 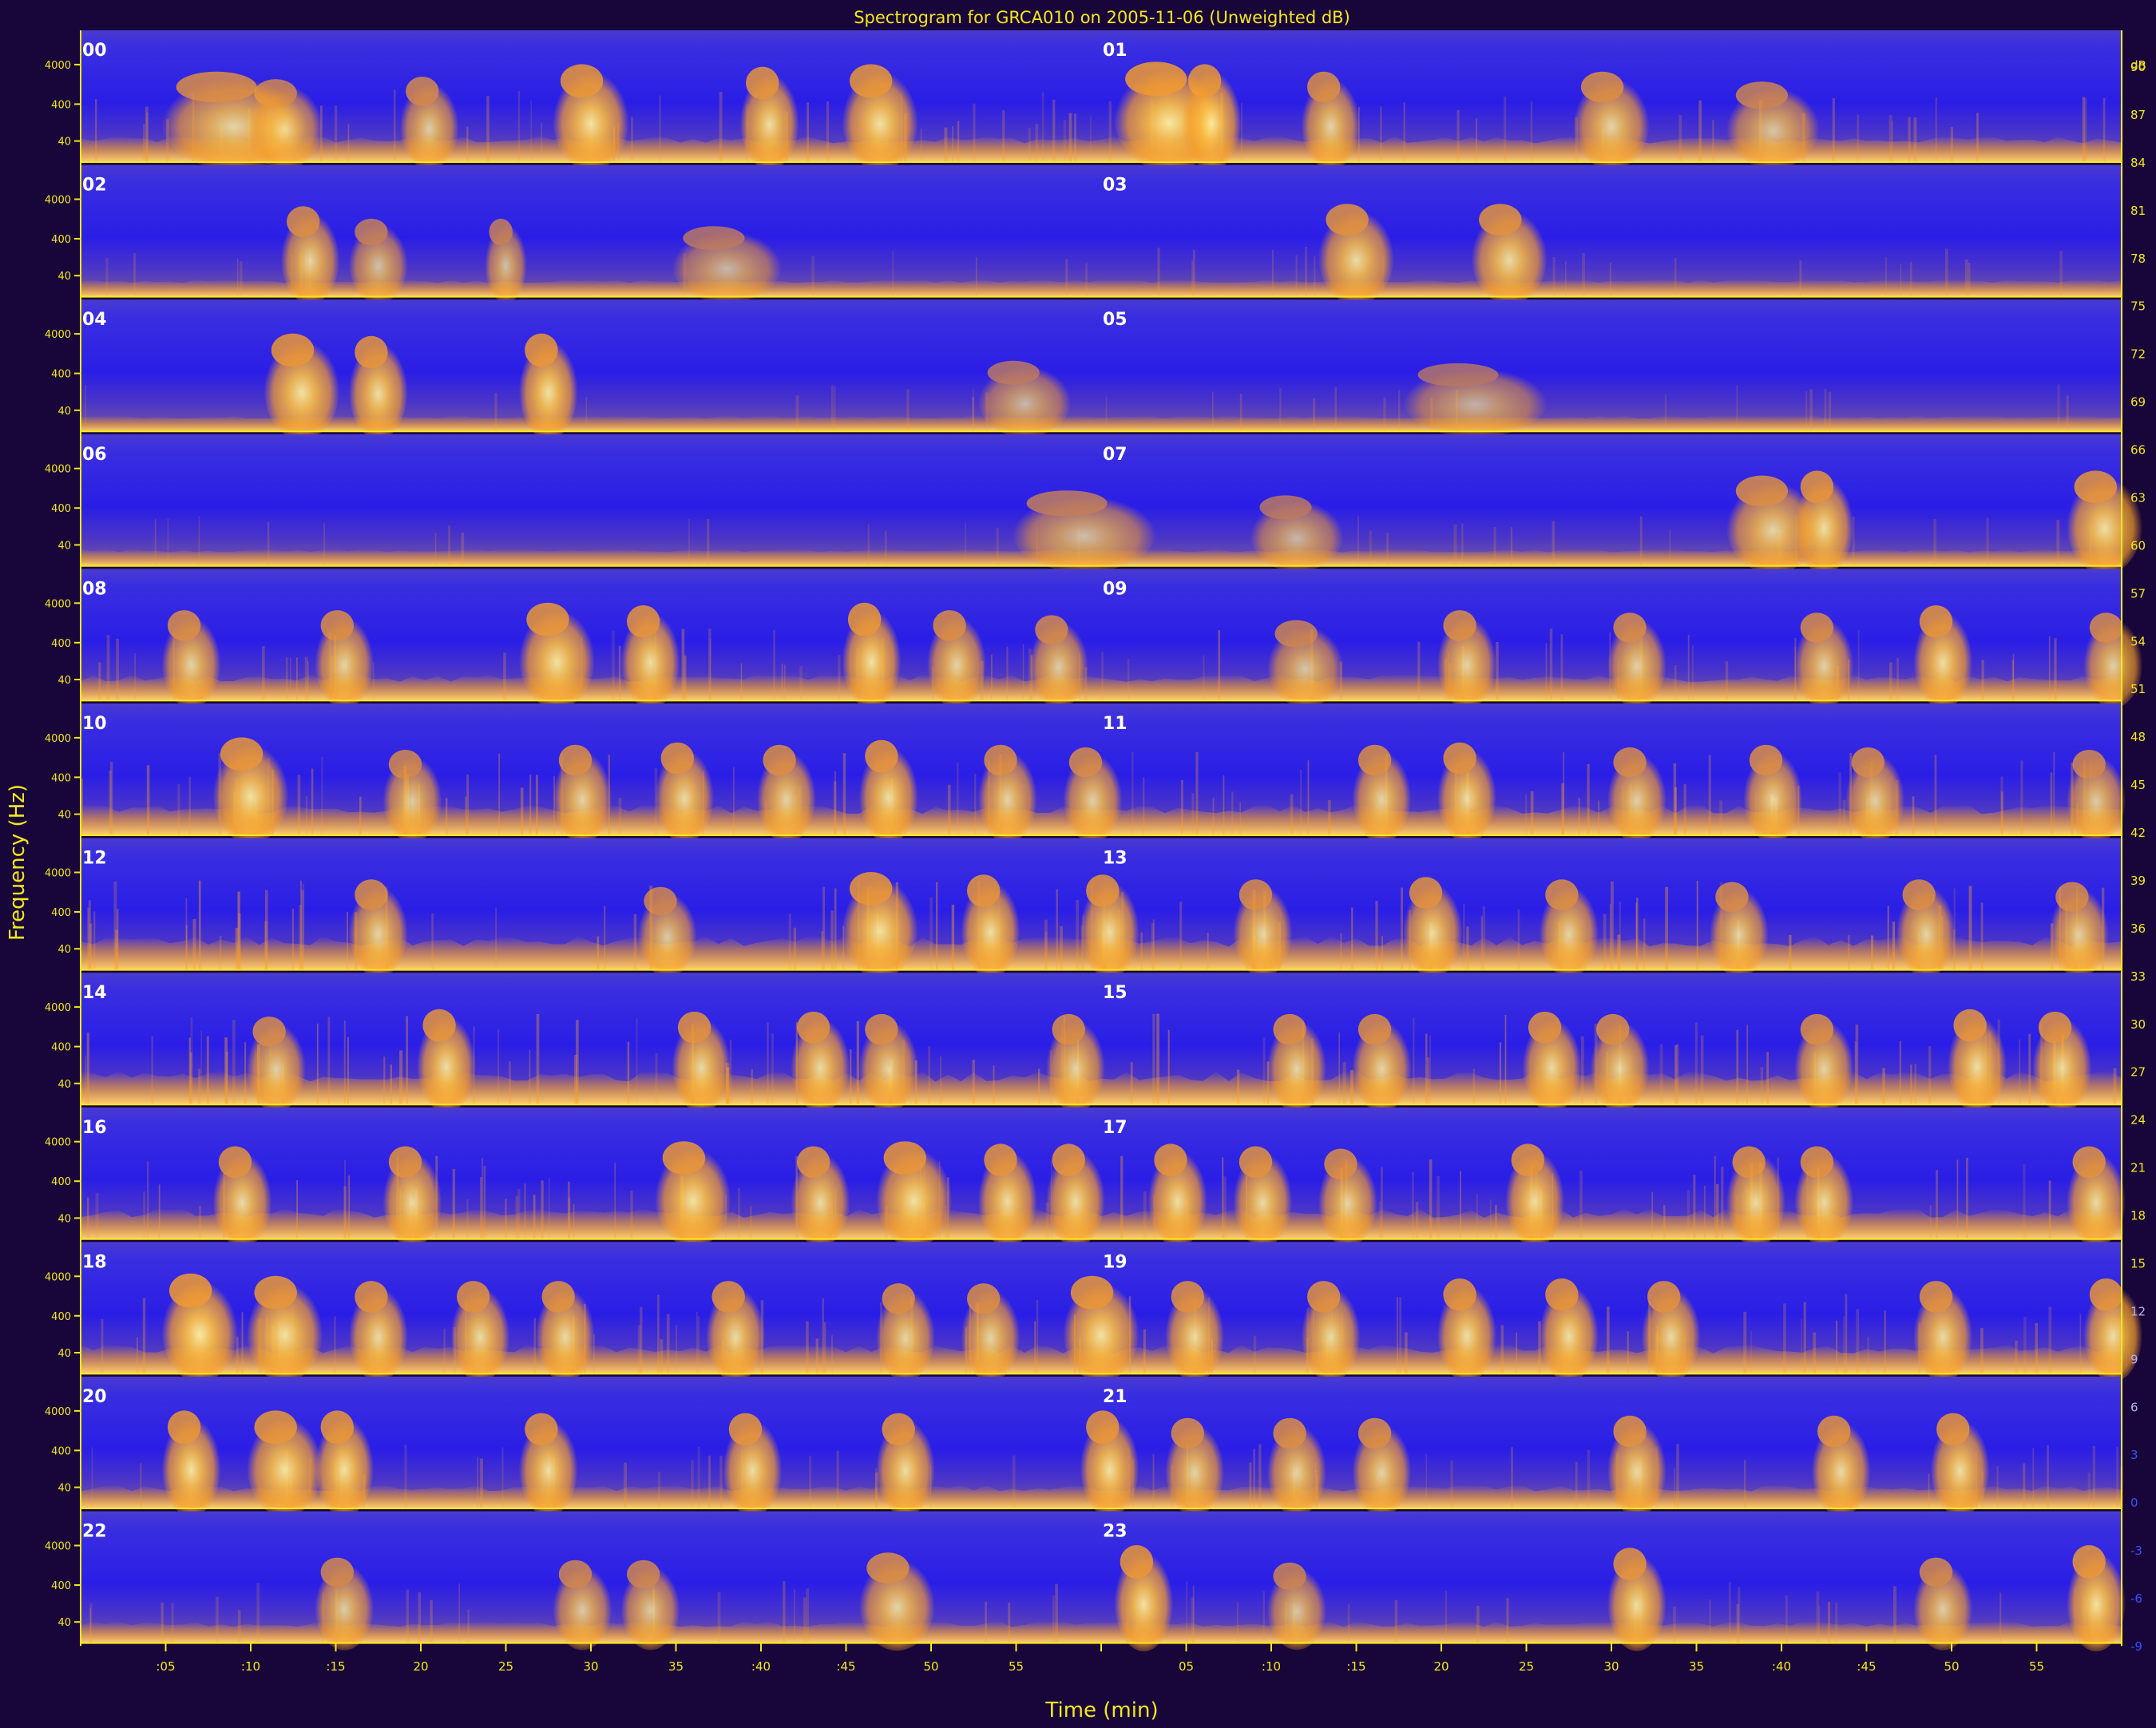 What do you see at coordinates (1696, 1667) in the screenshot?
I see `x-tick-label: 35` at bounding box center [1696, 1667].